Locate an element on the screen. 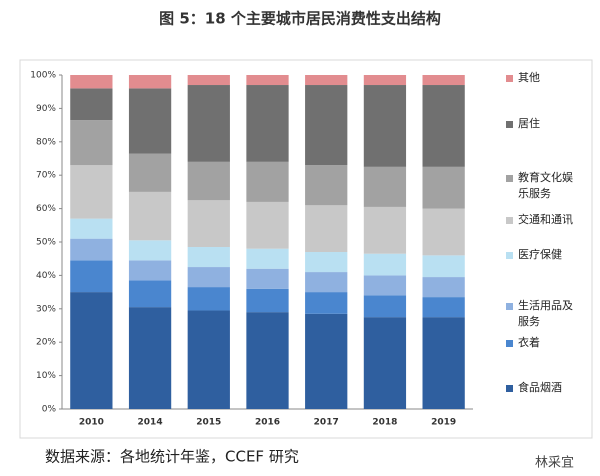  legend-label: 居住 is located at coordinates (529, 123).